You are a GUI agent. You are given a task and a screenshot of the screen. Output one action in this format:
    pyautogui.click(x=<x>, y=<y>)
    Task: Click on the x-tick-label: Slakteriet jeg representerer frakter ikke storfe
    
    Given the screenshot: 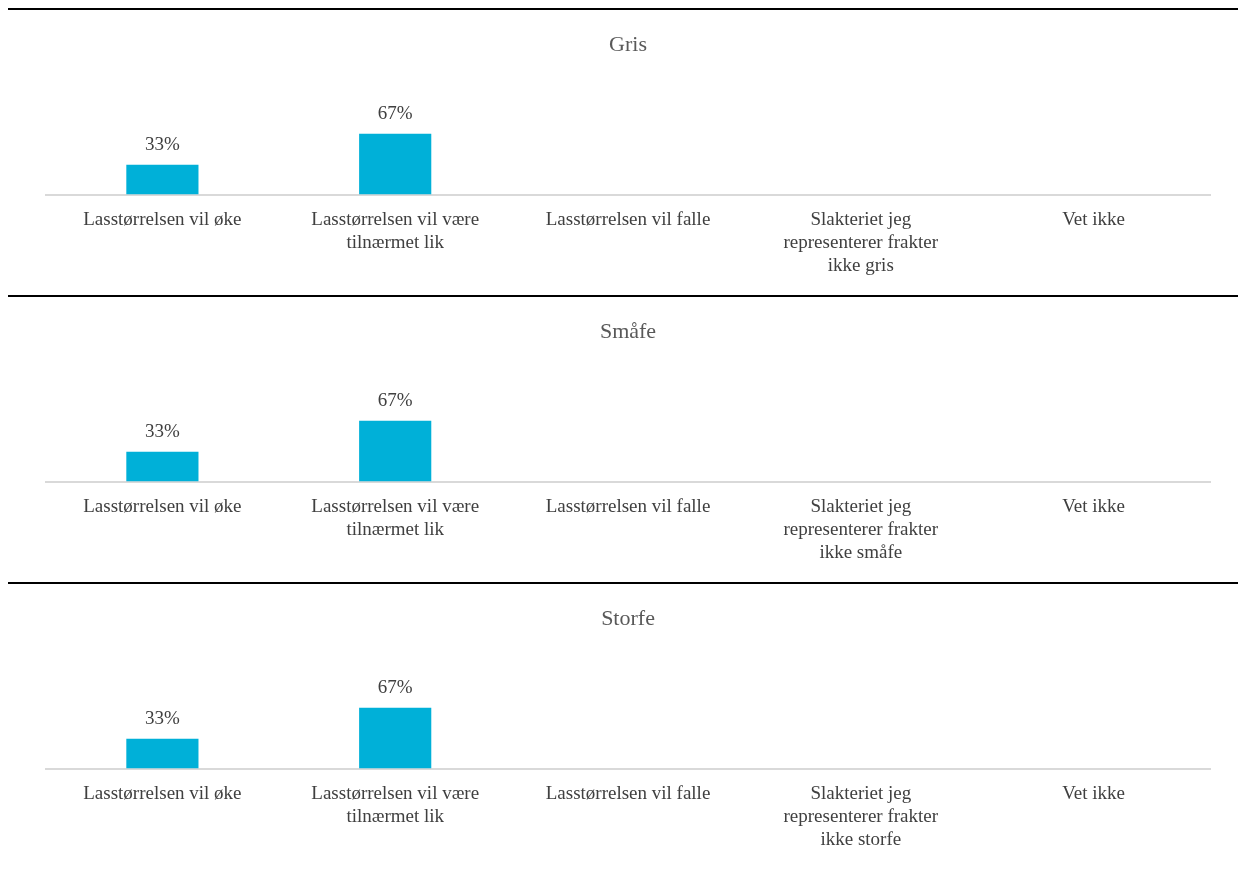 What is the action you would take?
    pyautogui.click(x=861, y=815)
    